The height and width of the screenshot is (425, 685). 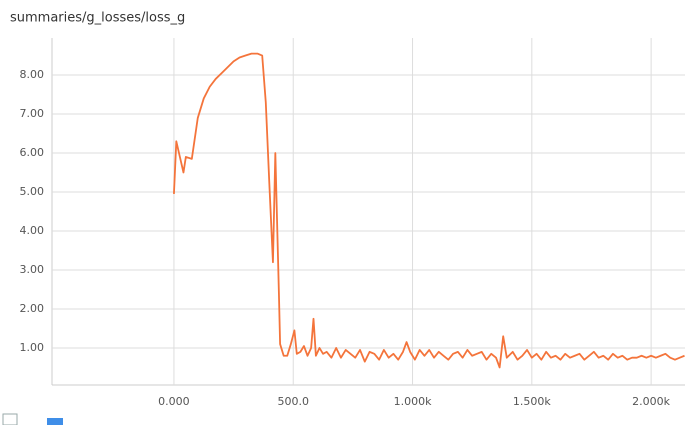 I want to click on chart-title: summaries/g_losses/loss_g, so click(x=97, y=18).